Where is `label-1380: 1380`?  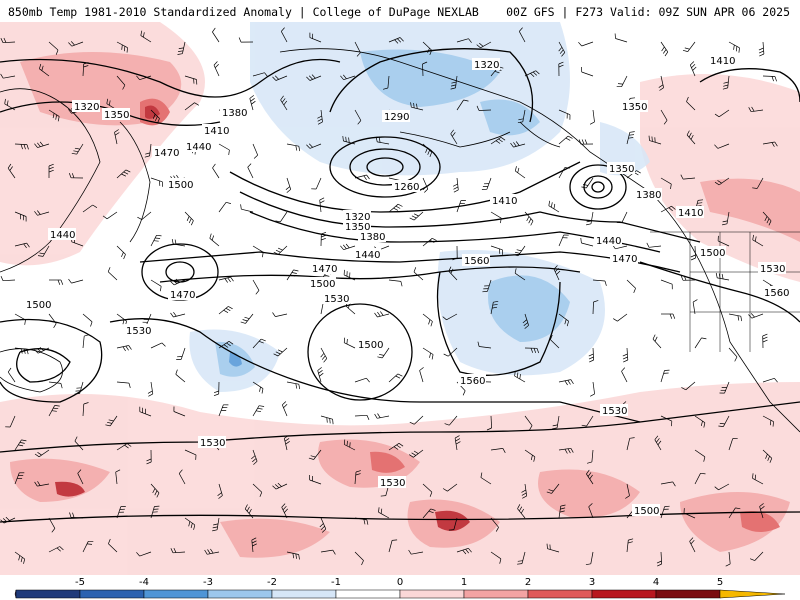 label-1380: 1380 is located at coordinates (234, 113).